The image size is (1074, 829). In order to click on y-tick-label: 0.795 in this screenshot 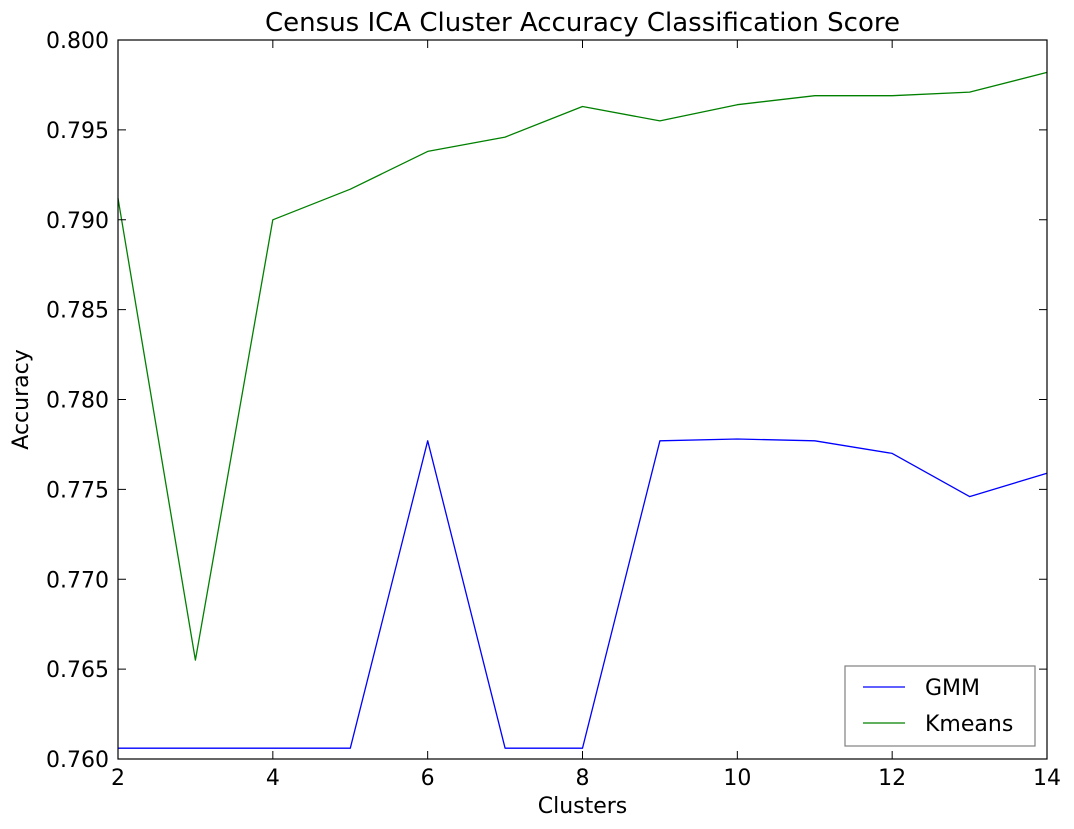, I will do `click(77, 131)`.